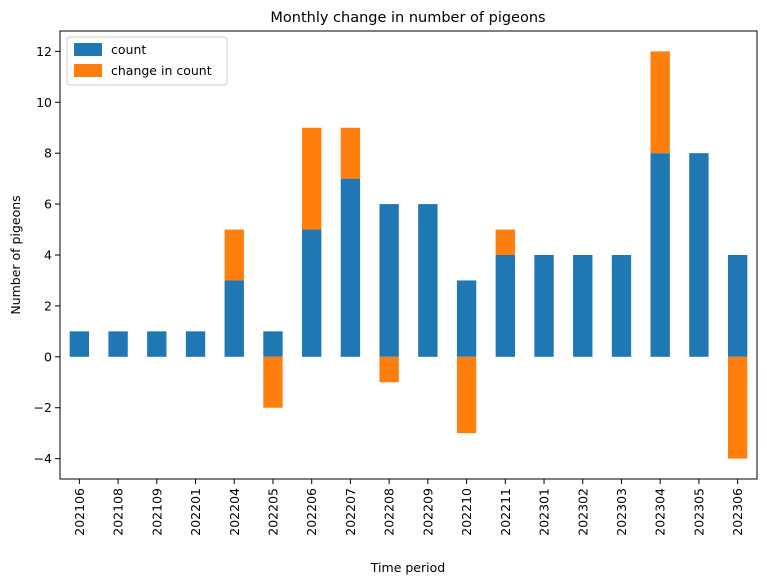 The height and width of the screenshot is (584, 767). What do you see at coordinates (43, 458) in the screenshot?
I see `y-tick-label: −4` at bounding box center [43, 458].